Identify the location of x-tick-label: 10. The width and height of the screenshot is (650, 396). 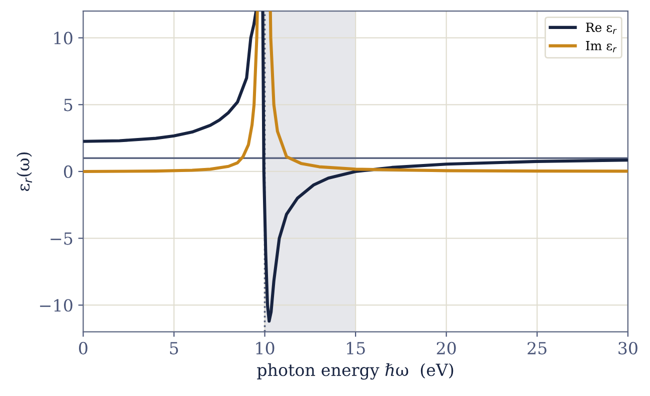
(265, 348).